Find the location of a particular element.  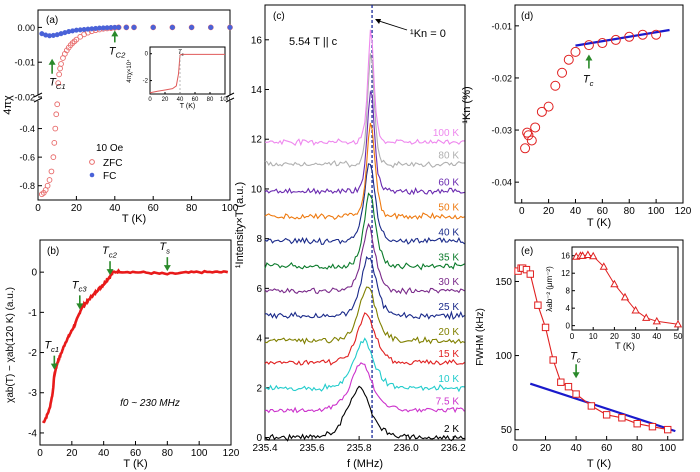

panel-c-ytick-label: 4 is located at coordinates (259, 339).